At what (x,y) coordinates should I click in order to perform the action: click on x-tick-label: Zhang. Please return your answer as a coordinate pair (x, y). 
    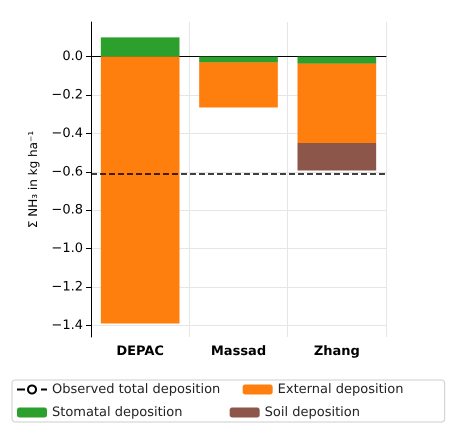
    Looking at the image, I should click on (337, 351).